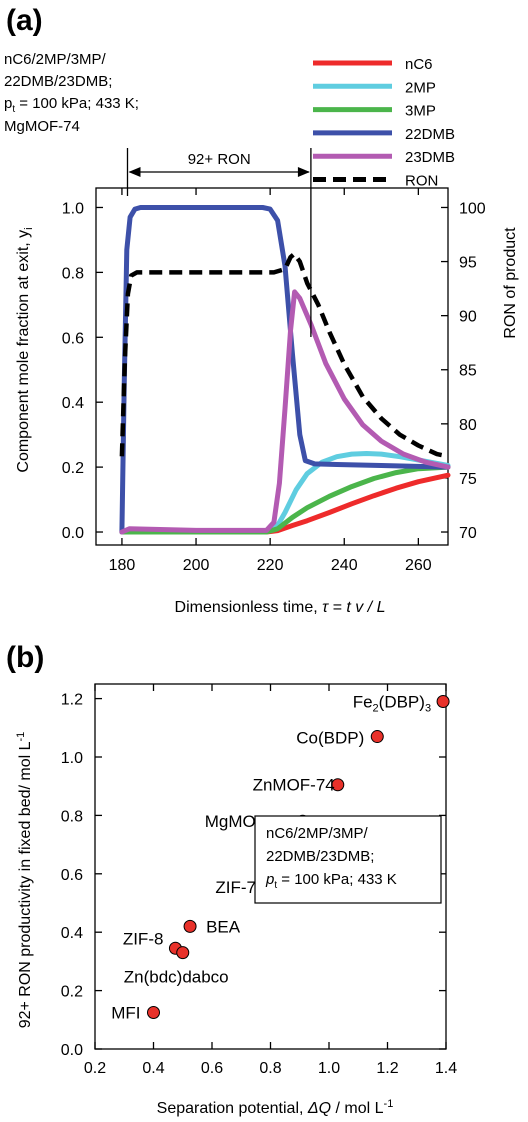 This screenshot has height=1122, width=528. I want to click on y2-tick-label: 95, so click(468, 263).